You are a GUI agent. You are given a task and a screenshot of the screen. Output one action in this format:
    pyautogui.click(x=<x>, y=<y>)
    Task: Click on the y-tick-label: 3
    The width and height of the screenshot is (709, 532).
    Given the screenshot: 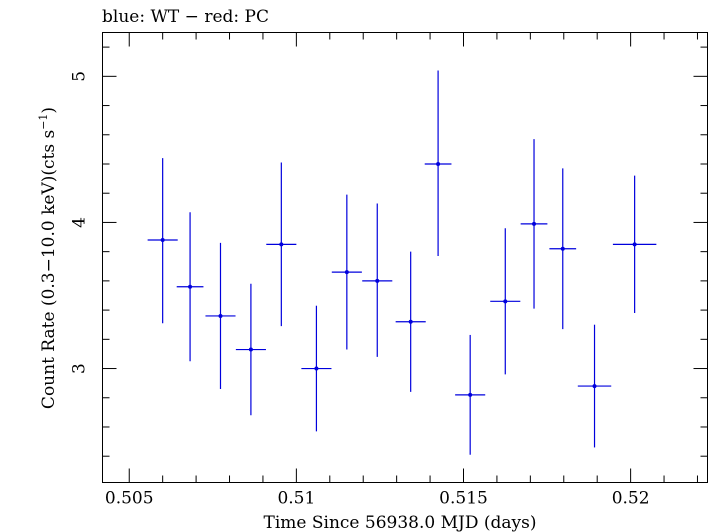 What is the action you would take?
    pyautogui.click(x=80, y=368)
    